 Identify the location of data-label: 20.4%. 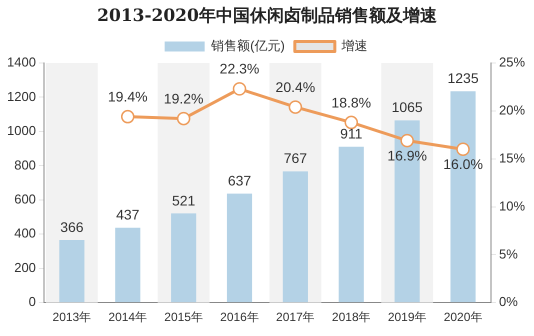
(296, 86).